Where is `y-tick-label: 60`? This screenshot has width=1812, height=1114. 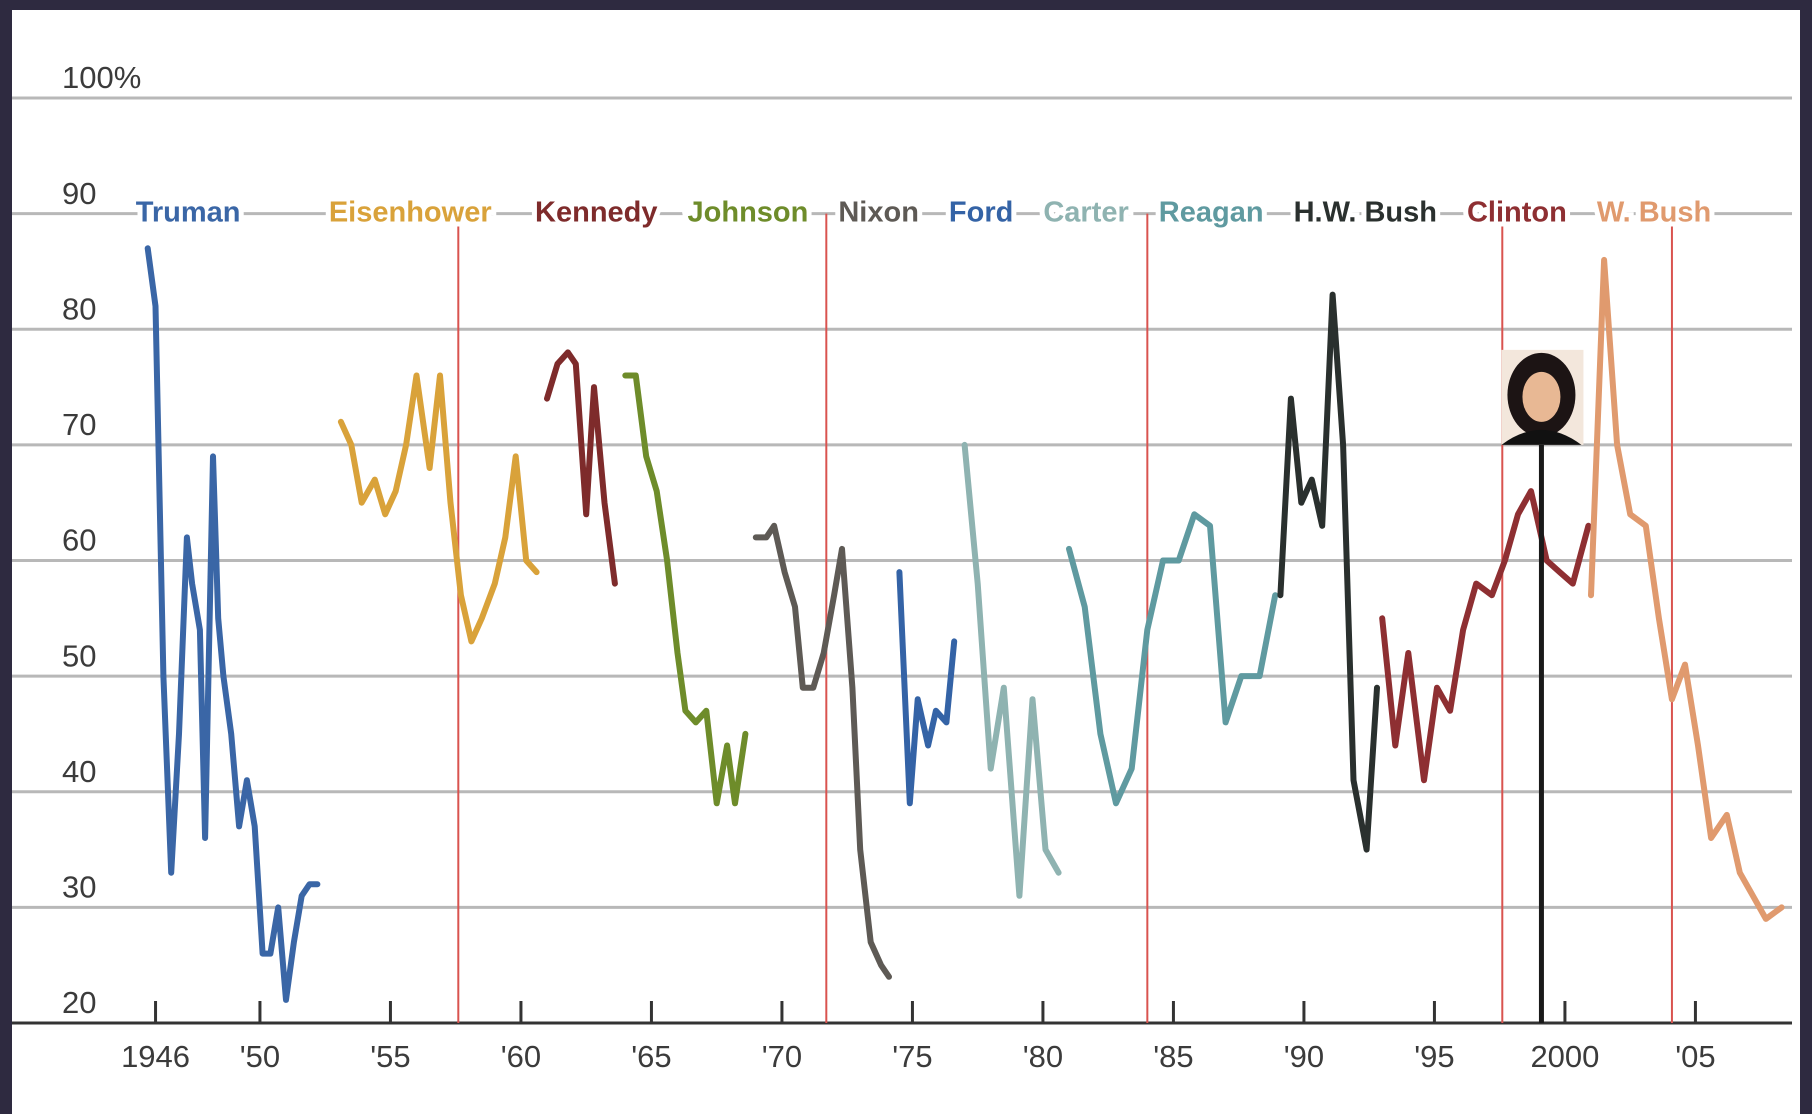
y-tick-label: 60 is located at coordinates (79, 540).